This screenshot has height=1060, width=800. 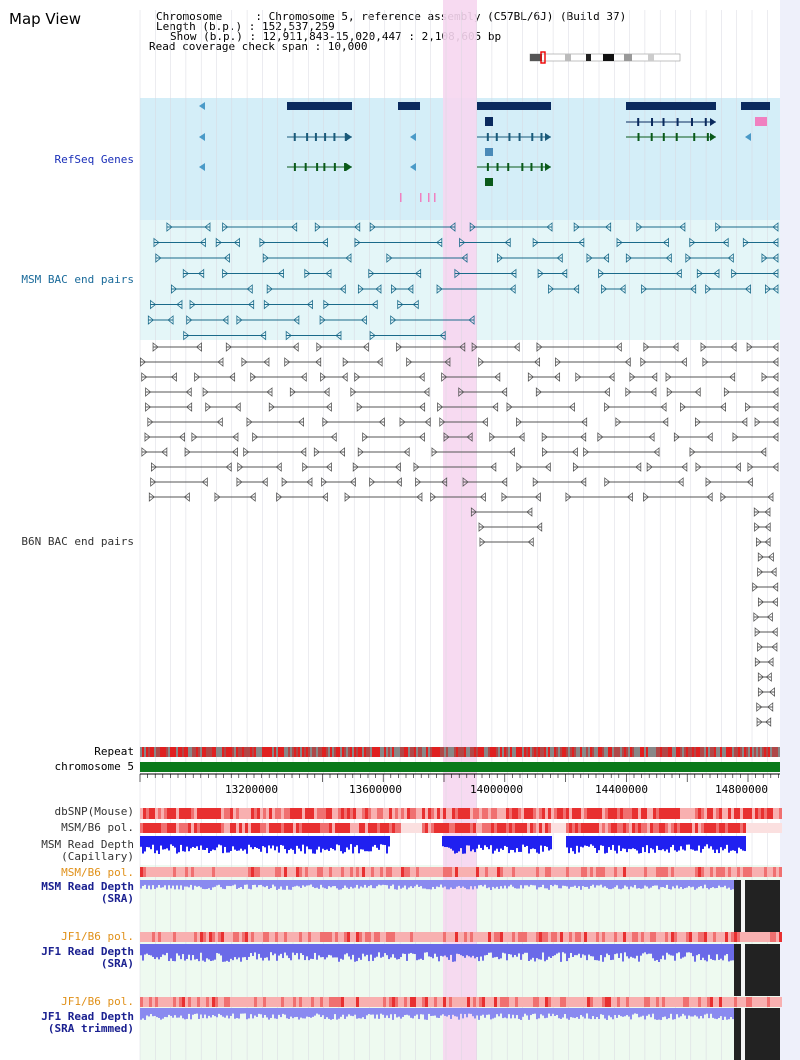 What do you see at coordinates (94, 811) in the screenshot?
I see `label-dbsnp: dbSNP(Mouse)` at bounding box center [94, 811].